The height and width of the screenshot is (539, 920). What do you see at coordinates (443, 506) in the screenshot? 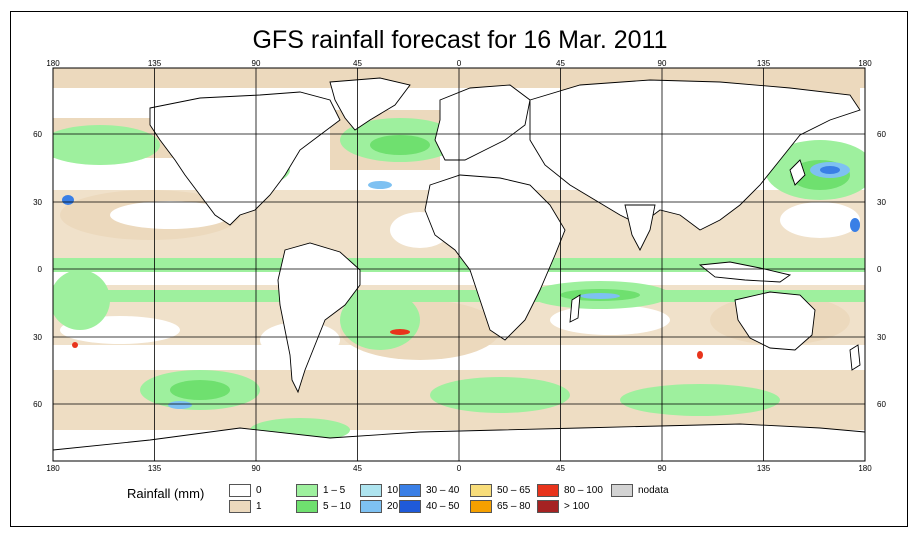
I see `legend-label: 40 – 50` at bounding box center [443, 506].